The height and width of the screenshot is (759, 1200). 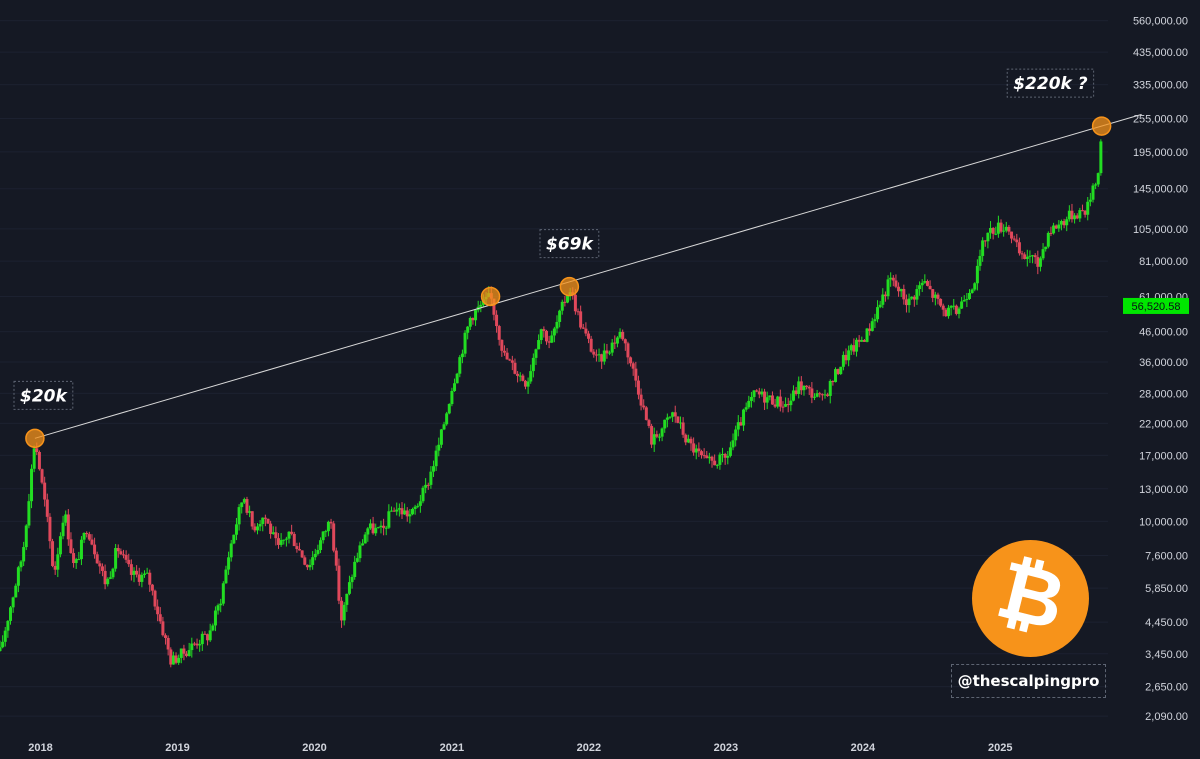 What do you see at coordinates (1101, 126) in the screenshot?
I see `touch-point-marker` at bounding box center [1101, 126].